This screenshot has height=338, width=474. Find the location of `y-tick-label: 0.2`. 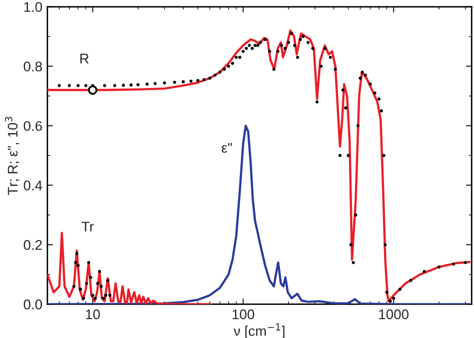

y-tick-label: 0.2 is located at coordinates (33, 245).